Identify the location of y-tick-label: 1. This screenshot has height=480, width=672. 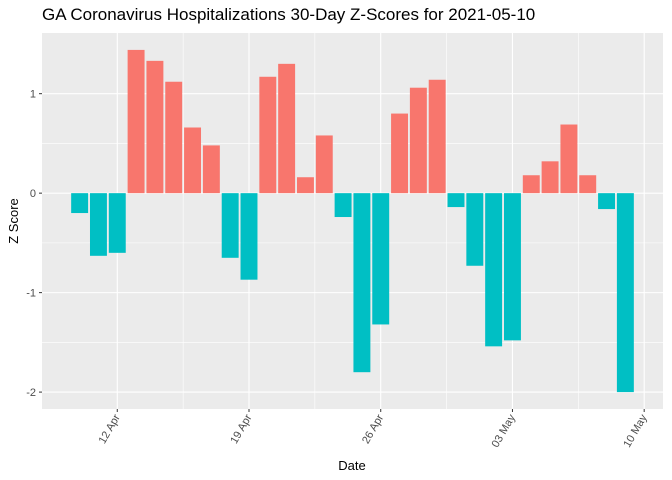
(33, 95).